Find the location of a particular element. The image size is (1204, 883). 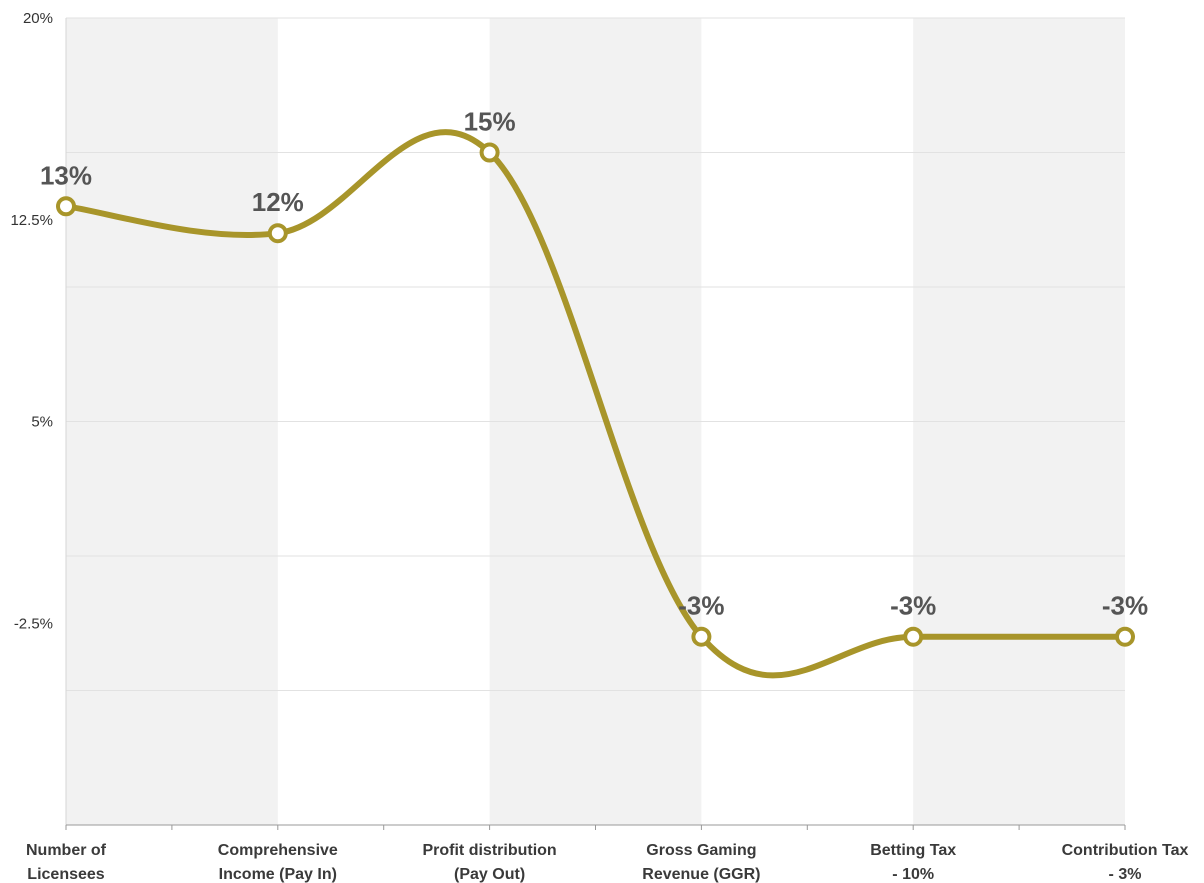

y-tick-label: 12.5% is located at coordinates (31, 220).